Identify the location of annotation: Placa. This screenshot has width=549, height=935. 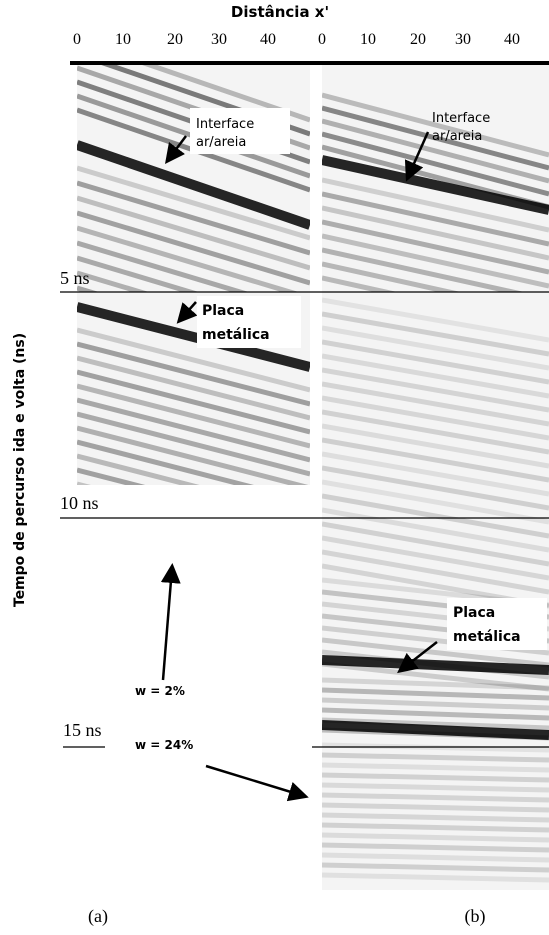
(223, 311).